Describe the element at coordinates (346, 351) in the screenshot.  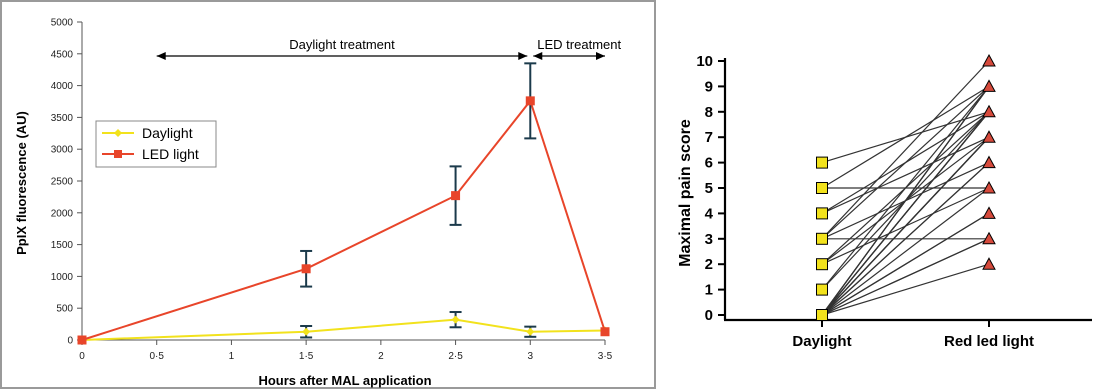
I see `left-x-ticks: 0 0·5 1 1·5 2 2·5 3 3·5` at that location.